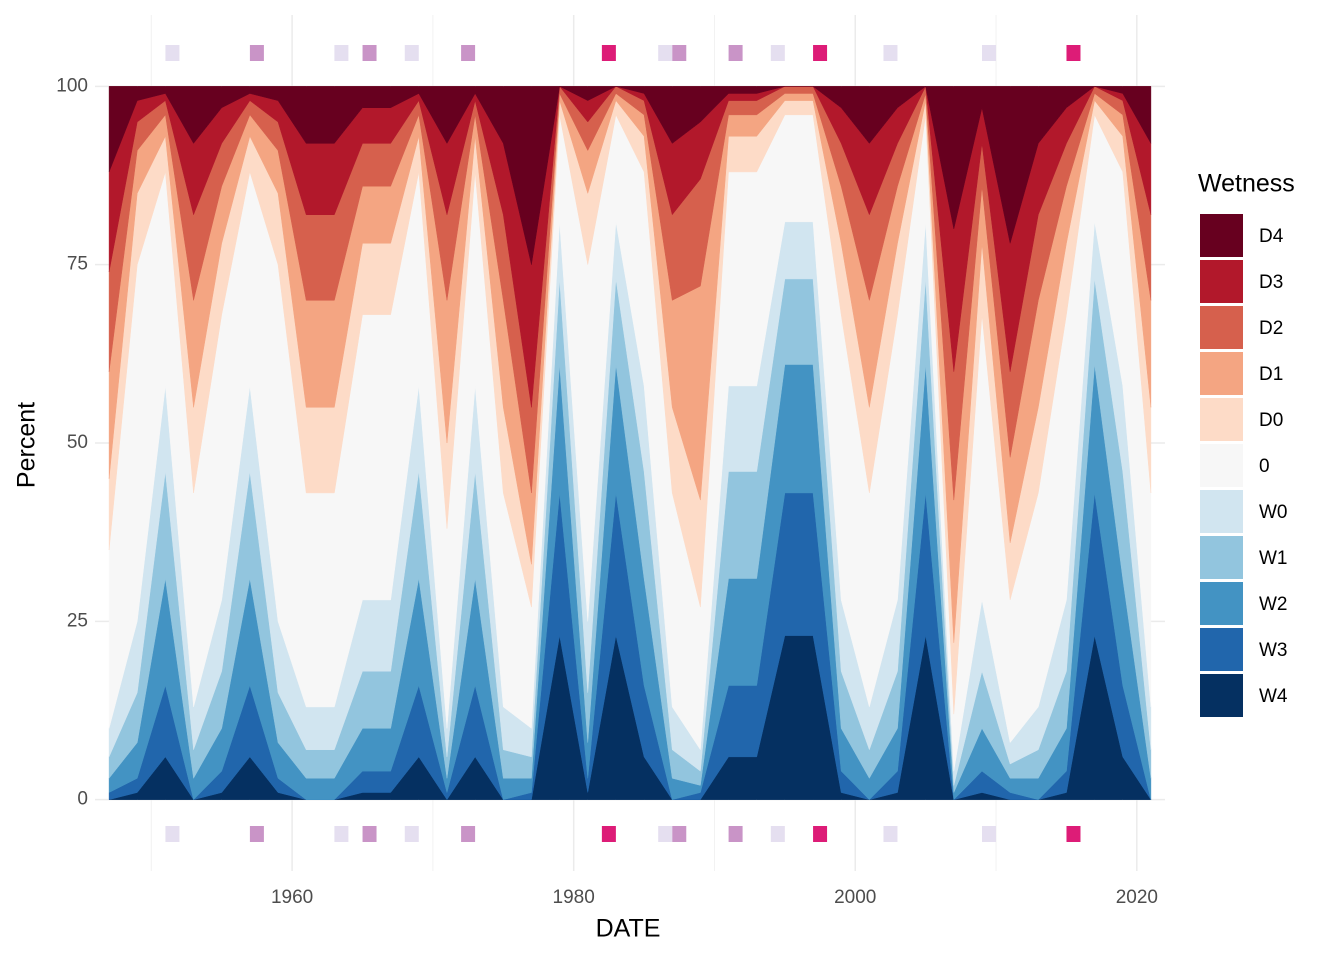  Describe the element at coordinates (1264, 466) in the screenshot. I see `legend-label: 0` at that location.